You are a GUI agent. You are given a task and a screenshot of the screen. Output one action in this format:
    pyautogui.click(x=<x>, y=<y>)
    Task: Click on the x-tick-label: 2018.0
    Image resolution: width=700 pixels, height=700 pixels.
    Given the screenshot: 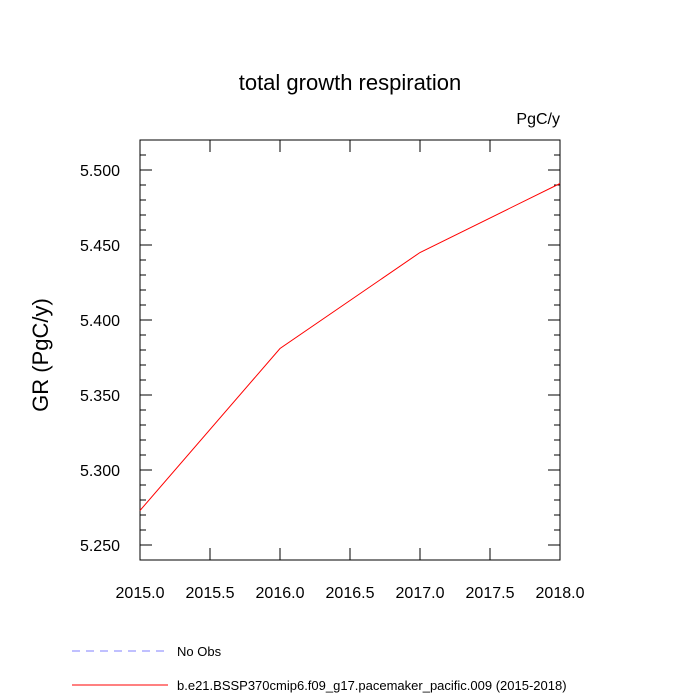 What is the action you would take?
    pyautogui.click(x=560, y=593)
    